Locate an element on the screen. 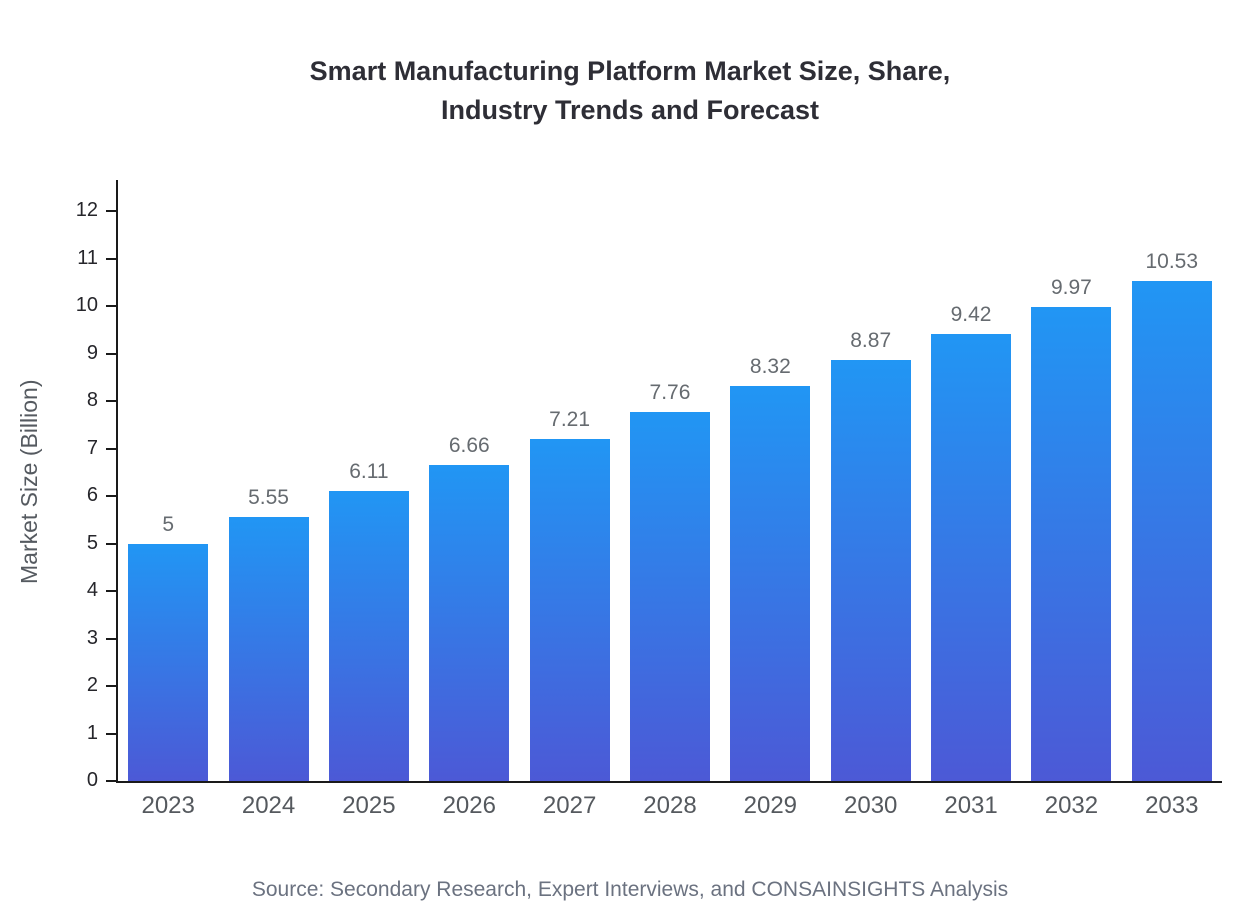  x-axis-label: 2029 is located at coordinates (770, 805).